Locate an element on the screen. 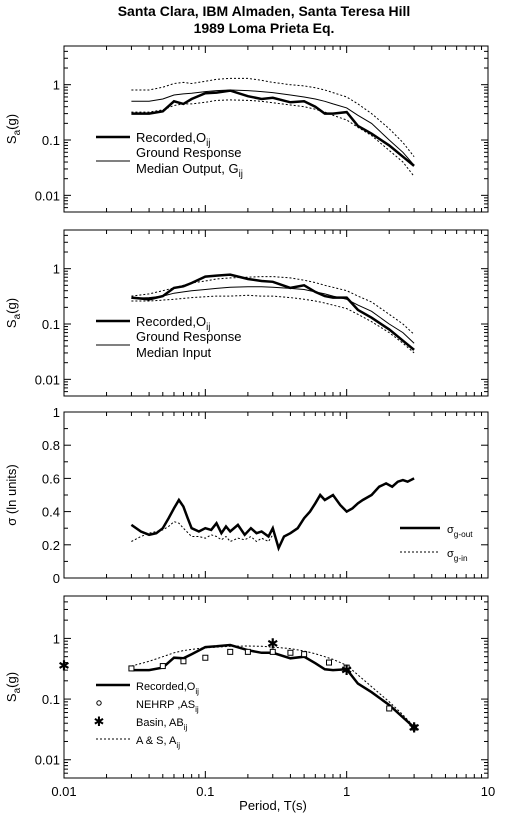  y-tick-label: 0.4 is located at coordinates (51, 512).